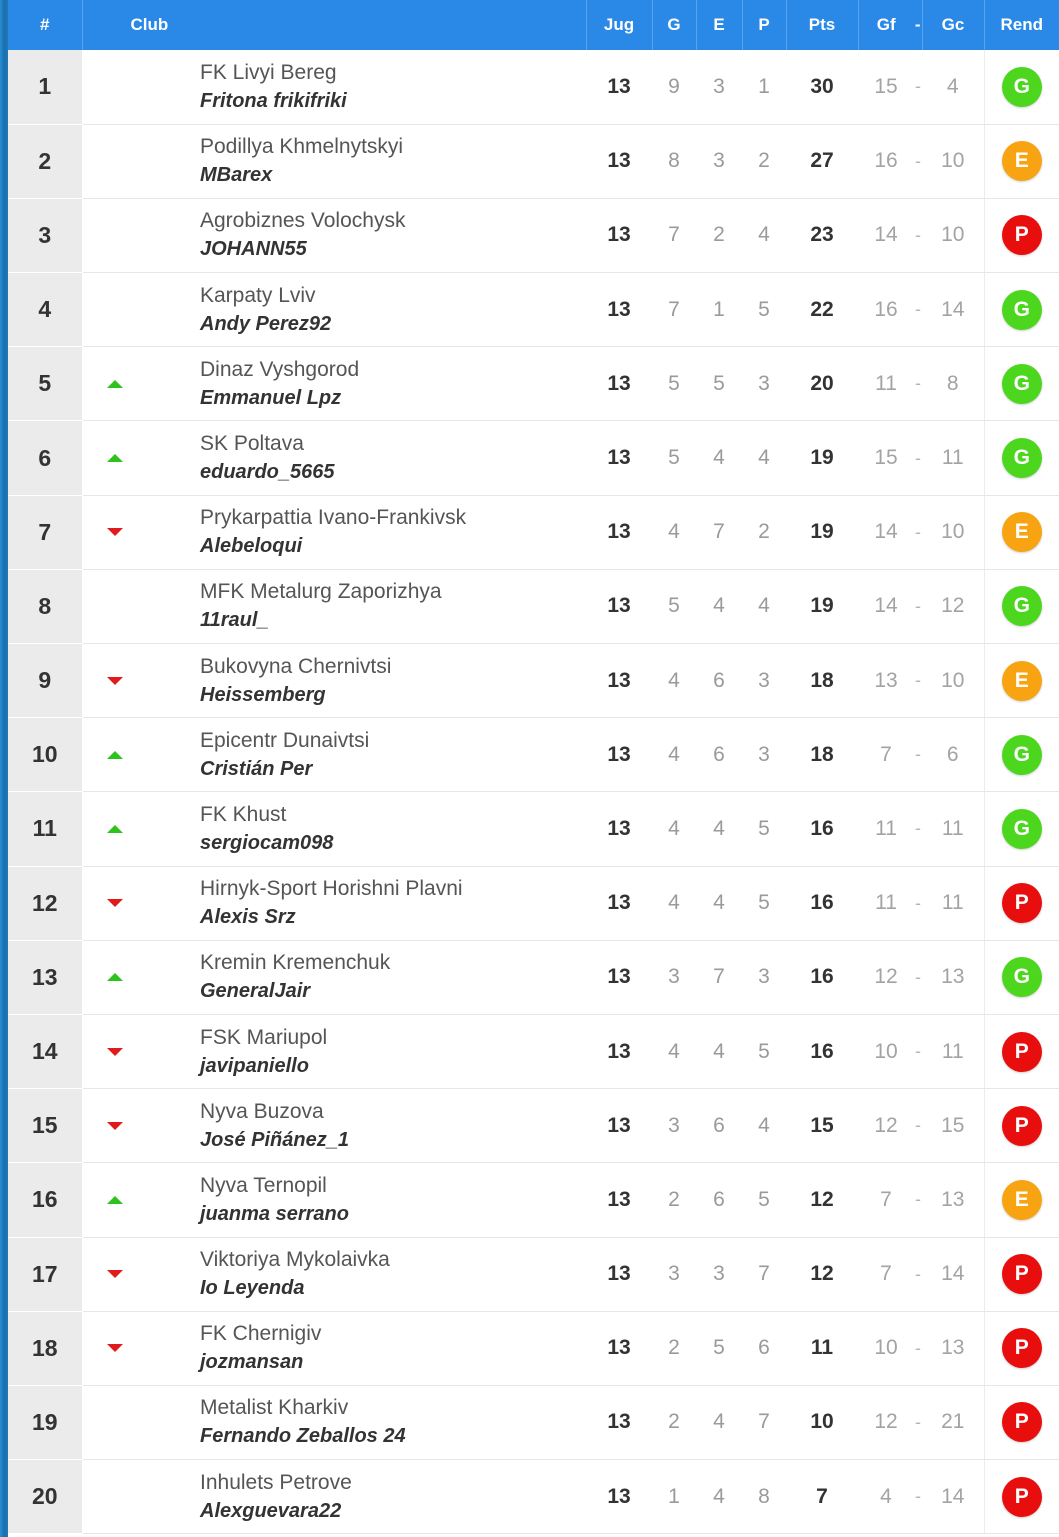 The width and height of the screenshot is (1059, 1537). I want to click on club-cell: FK Khust sergiocam098, so click(393, 829).